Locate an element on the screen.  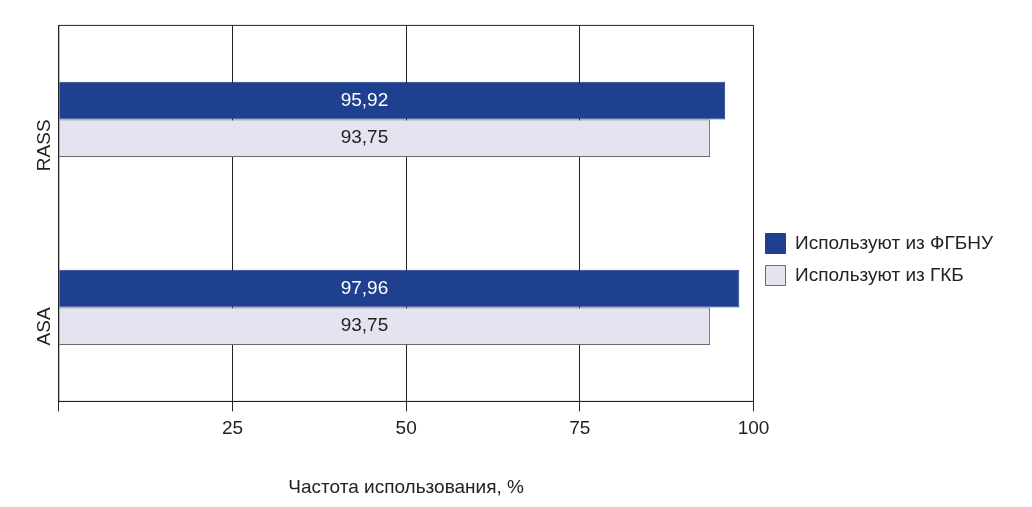
data-label: 95,92 is located at coordinates (364, 99).